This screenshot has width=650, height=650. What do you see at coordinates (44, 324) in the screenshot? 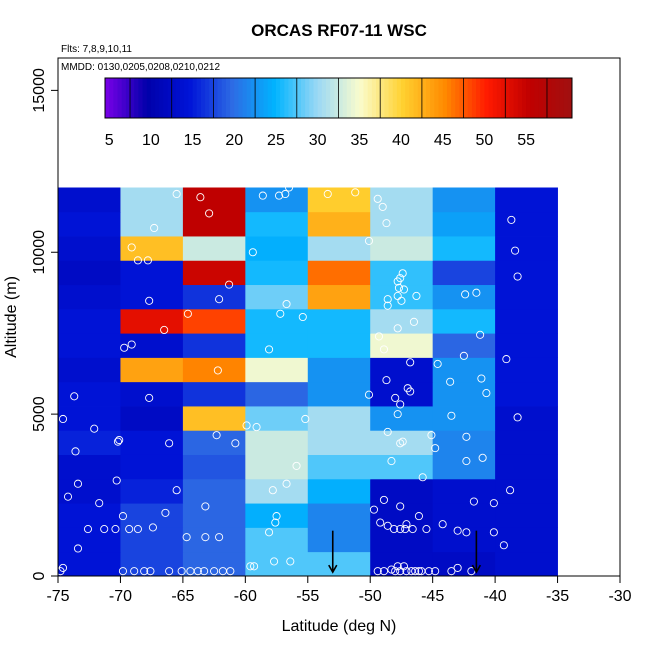
I see `y-axis: 0 5000 10000 15000` at bounding box center [44, 324].